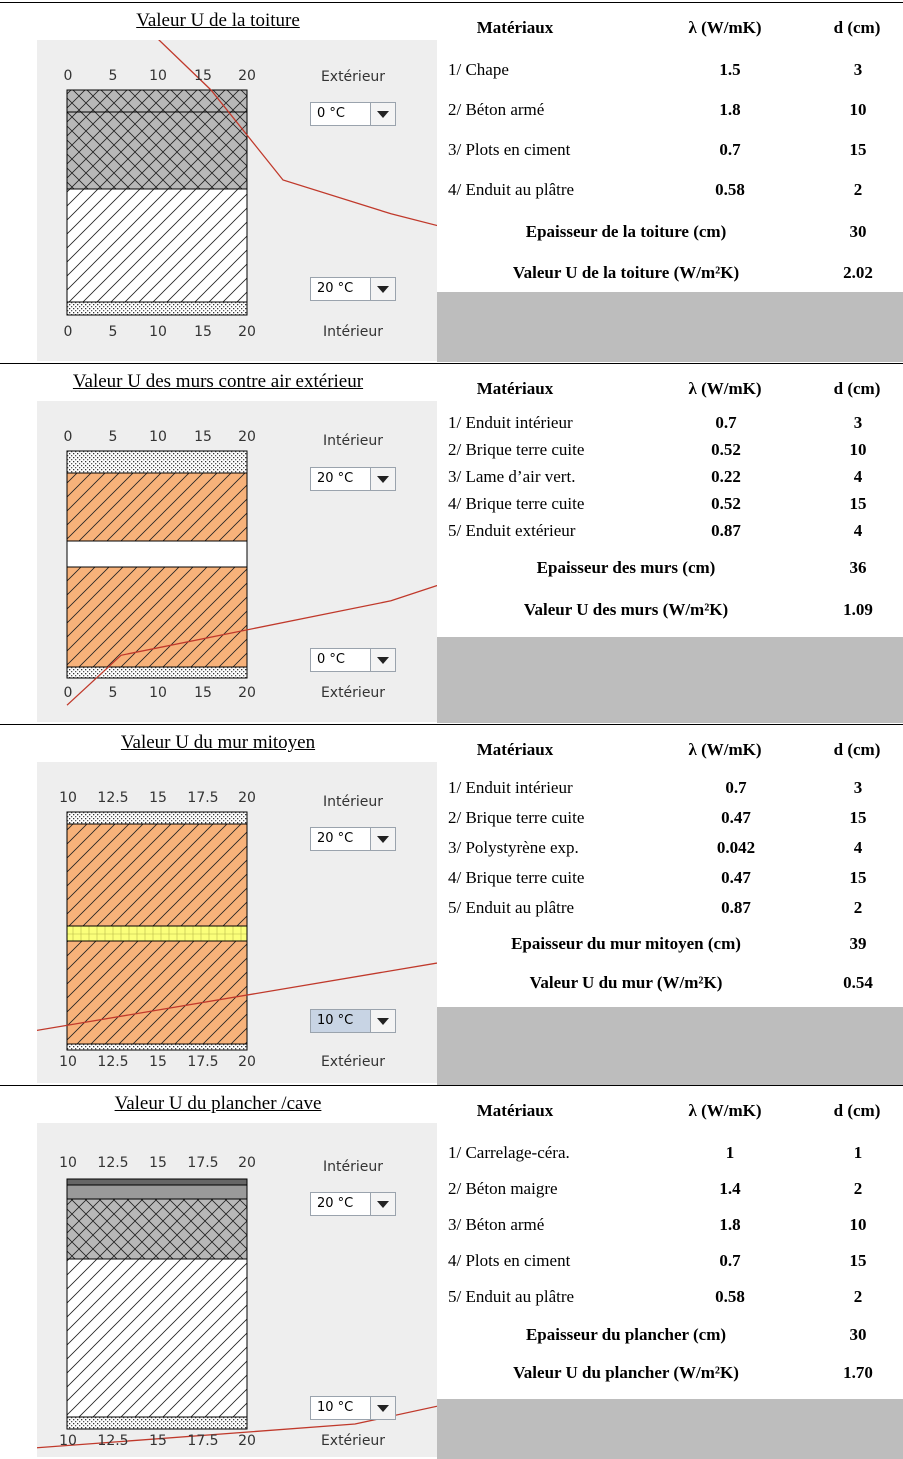 The width and height of the screenshot is (903, 1459). Describe the element at coordinates (157, 672) in the screenshot. I see `layer-enduit-exterieur` at that location.